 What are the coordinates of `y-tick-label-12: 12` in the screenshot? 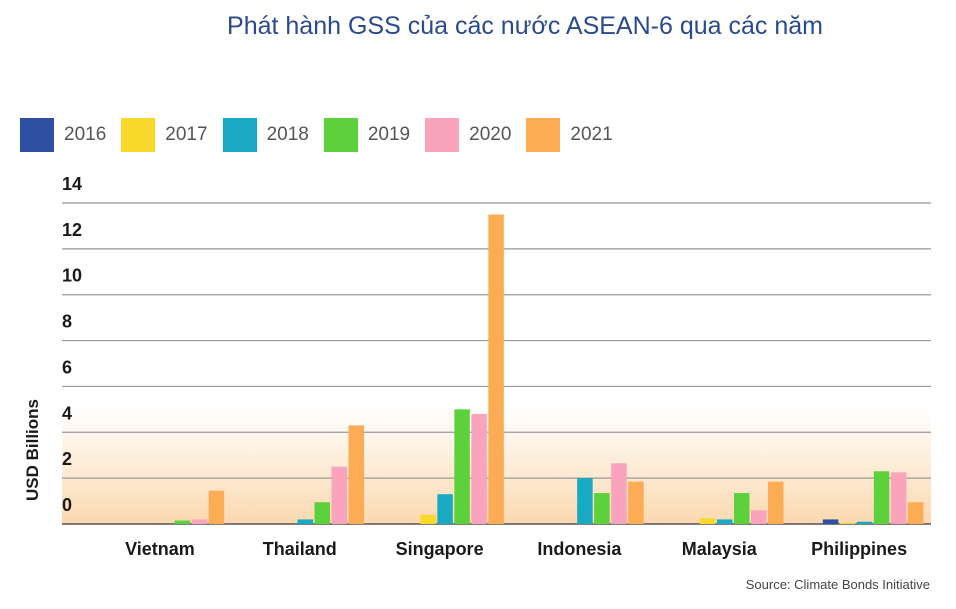 It's located at (72, 230).